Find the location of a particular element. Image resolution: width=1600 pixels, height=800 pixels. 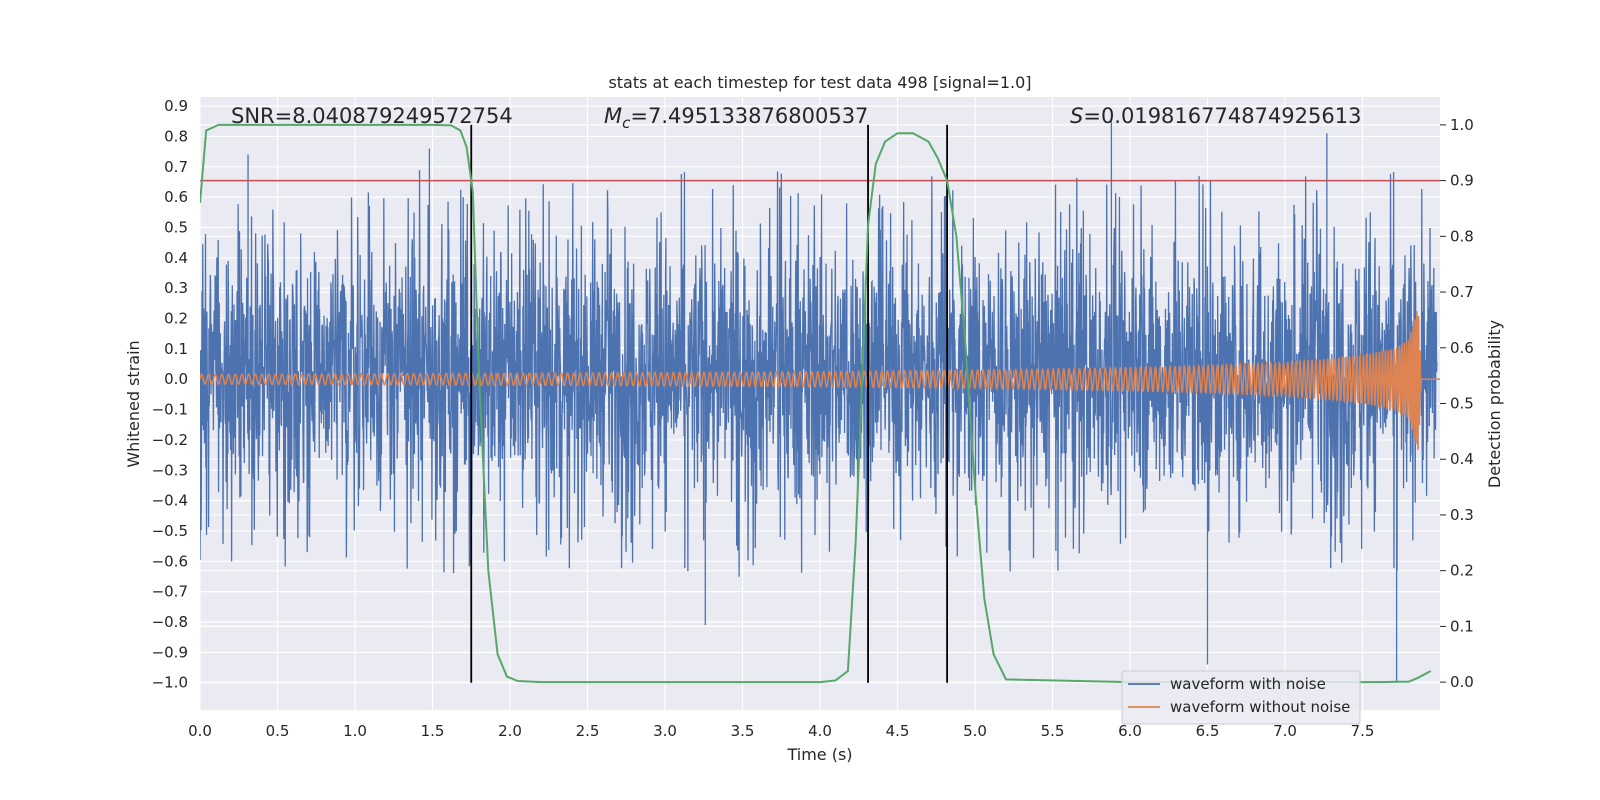

legend-box is located at coordinates (1241, 697).